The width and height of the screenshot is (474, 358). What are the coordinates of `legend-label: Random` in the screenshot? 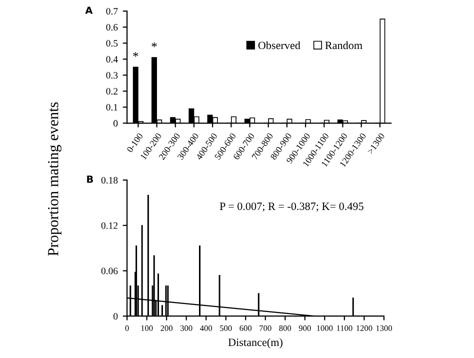 It's located at (343, 45).